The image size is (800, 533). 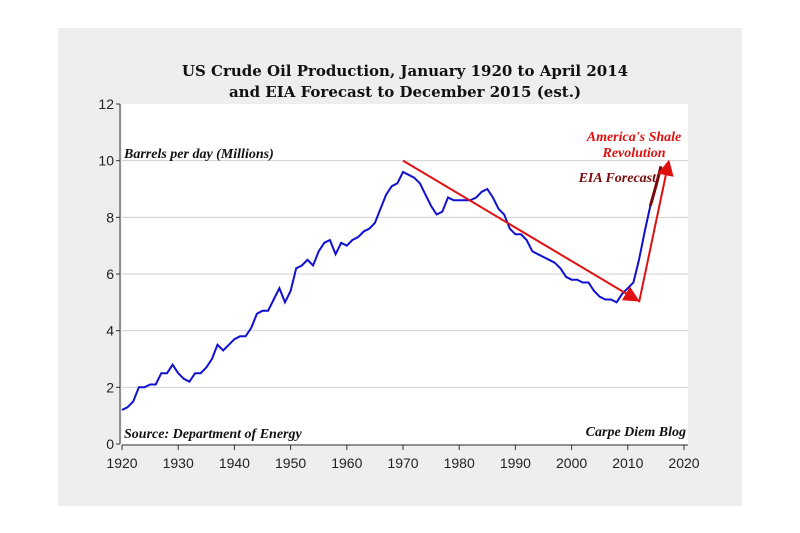 What do you see at coordinates (110, 331) in the screenshot?
I see `y-tick-label: 4` at bounding box center [110, 331].